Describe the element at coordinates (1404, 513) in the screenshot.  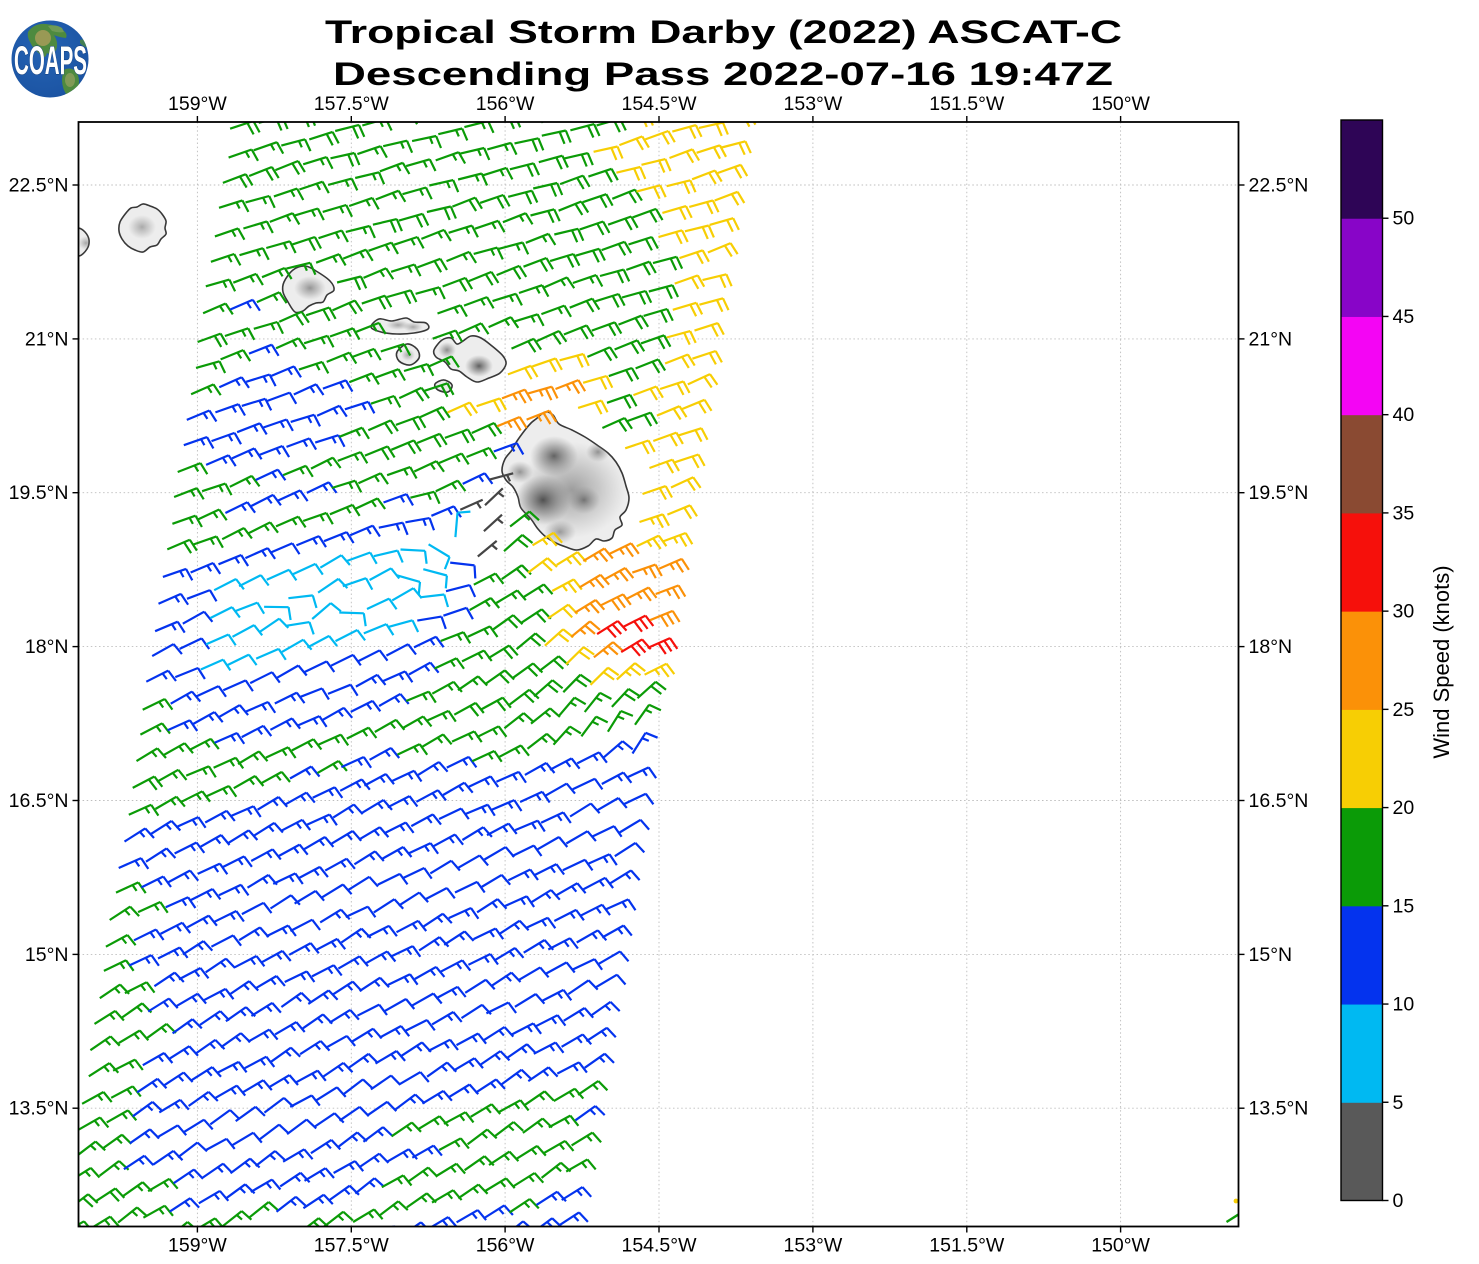
I see `svg-text: 35` at that location.